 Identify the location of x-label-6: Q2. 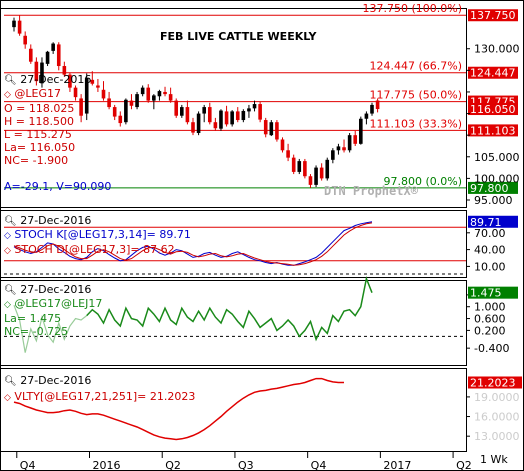
(464, 465).